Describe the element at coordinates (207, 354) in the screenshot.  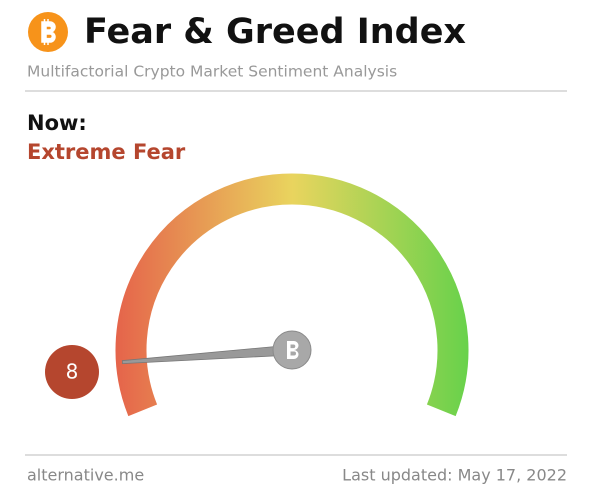
I see `needle` at that location.